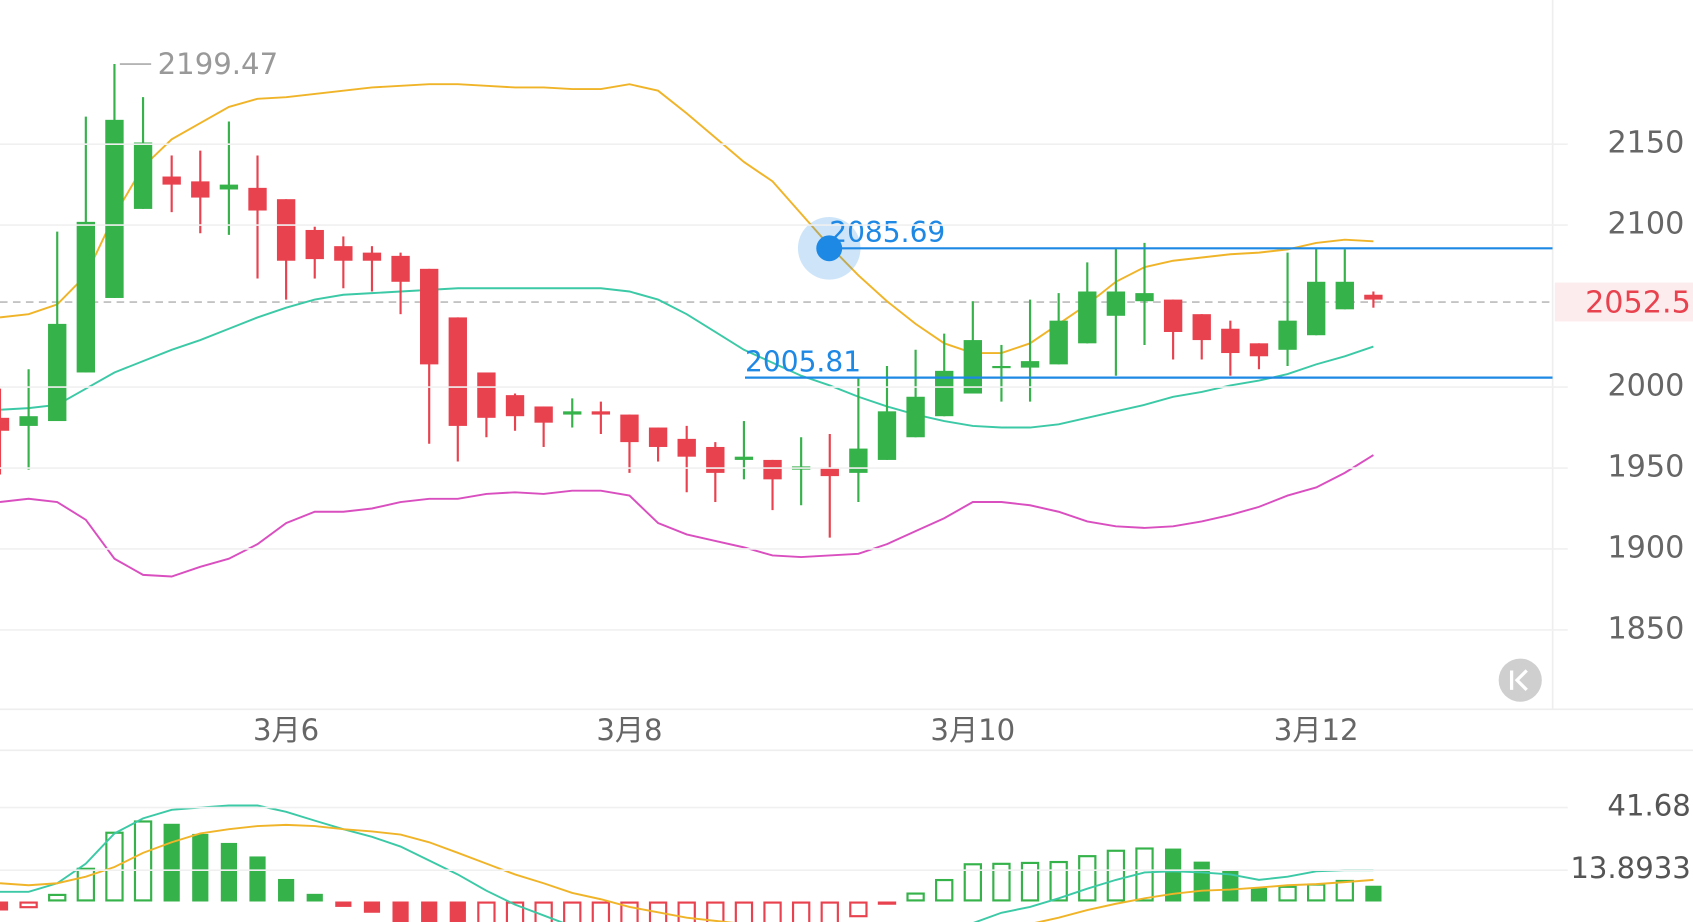 The image size is (1693, 922). Describe the element at coordinates (629, 730) in the screenshot. I see `x-tick-label: 3月8` at that location.